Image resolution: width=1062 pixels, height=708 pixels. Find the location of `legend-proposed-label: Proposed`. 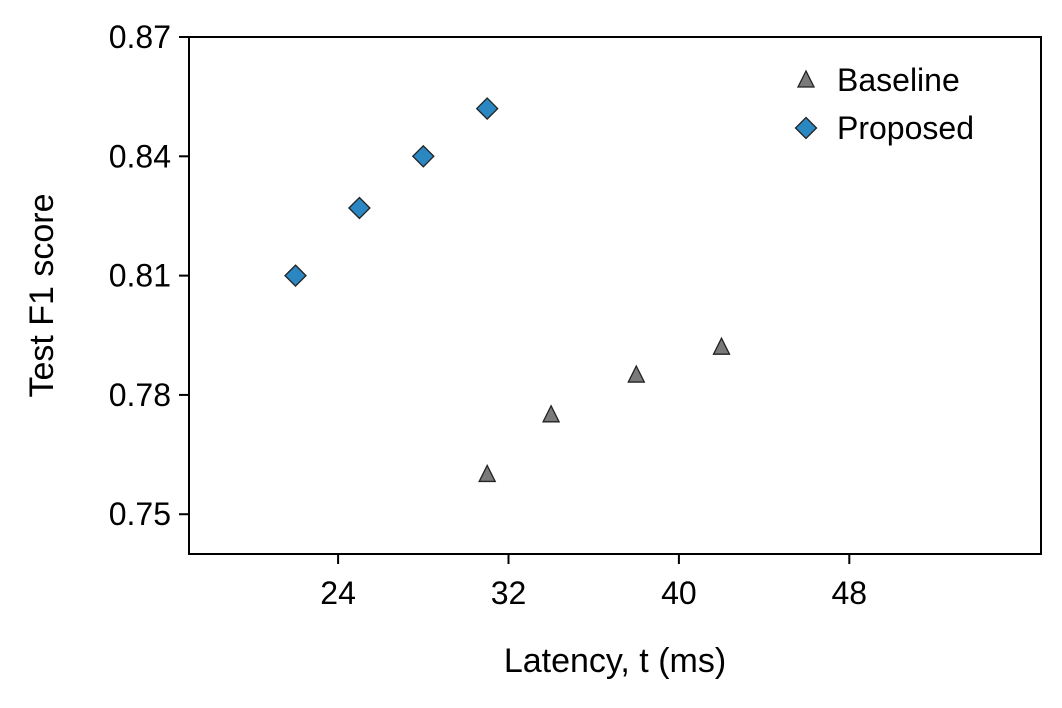

legend-proposed-label: Proposed is located at coordinates (905, 128).